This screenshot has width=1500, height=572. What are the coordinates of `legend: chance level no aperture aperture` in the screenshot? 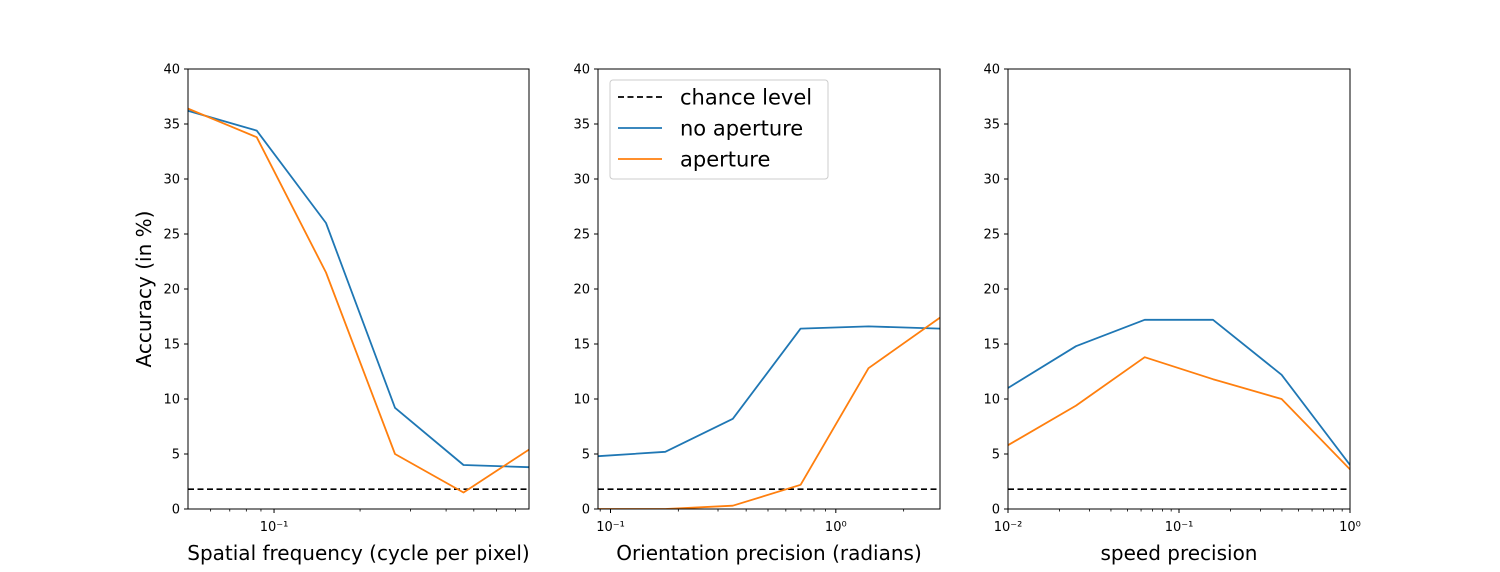 It's located at (719, 129).